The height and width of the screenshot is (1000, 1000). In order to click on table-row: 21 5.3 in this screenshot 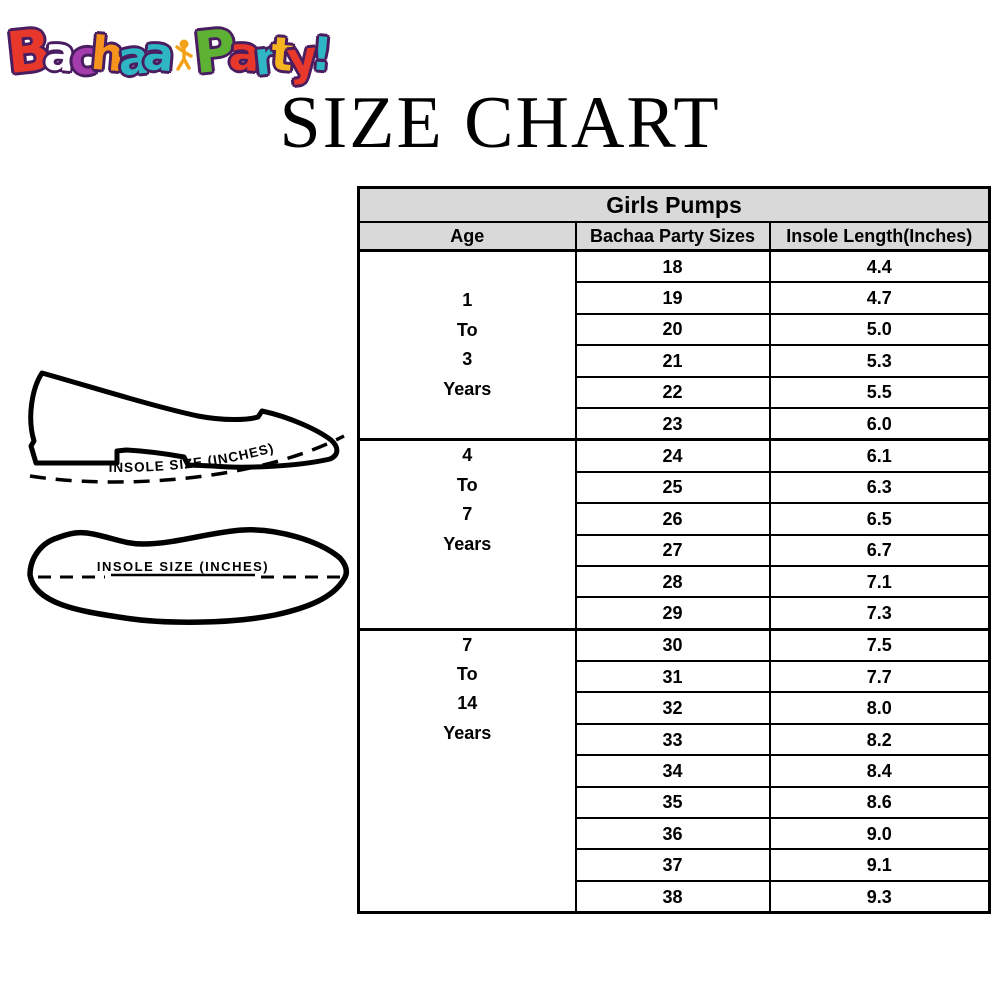, I will do `click(675, 361)`.